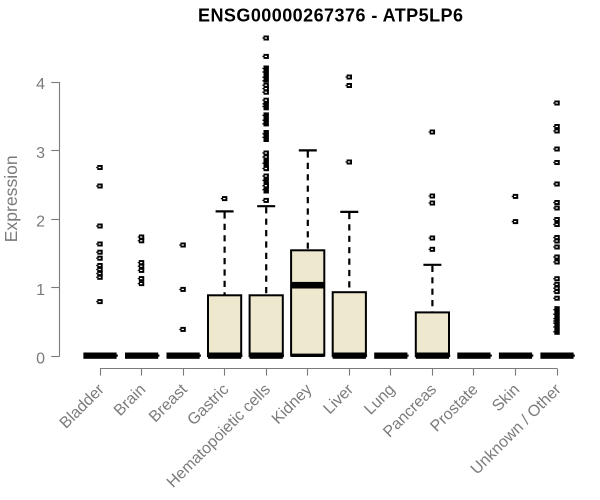 The image size is (600, 500). What do you see at coordinates (40, 358) in the screenshot?
I see `svg-text: 0` at bounding box center [40, 358].